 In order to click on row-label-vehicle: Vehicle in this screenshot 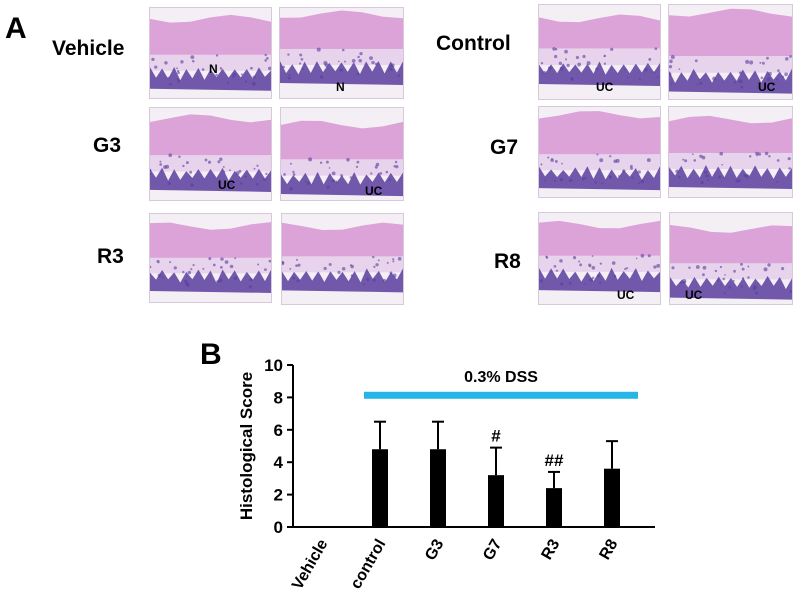, I will do `click(88, 48)`.